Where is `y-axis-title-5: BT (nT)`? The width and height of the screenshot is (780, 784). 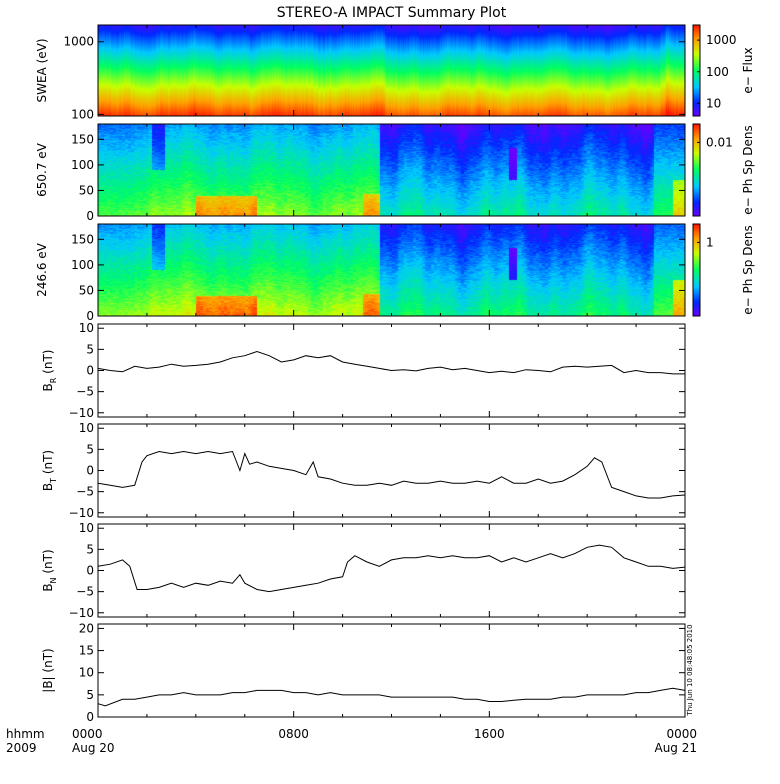
y-axis-title-5: BT (nT) is located at coordinates (49, 470).